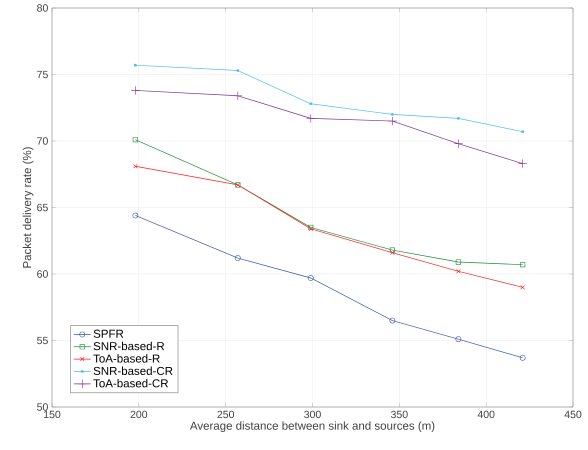 This screenshot has height=450, width=588. What do you see at coordinates (109, 334) in the screenshot?
I see `legend-label: SPFR` at bounding box center [109, 334].